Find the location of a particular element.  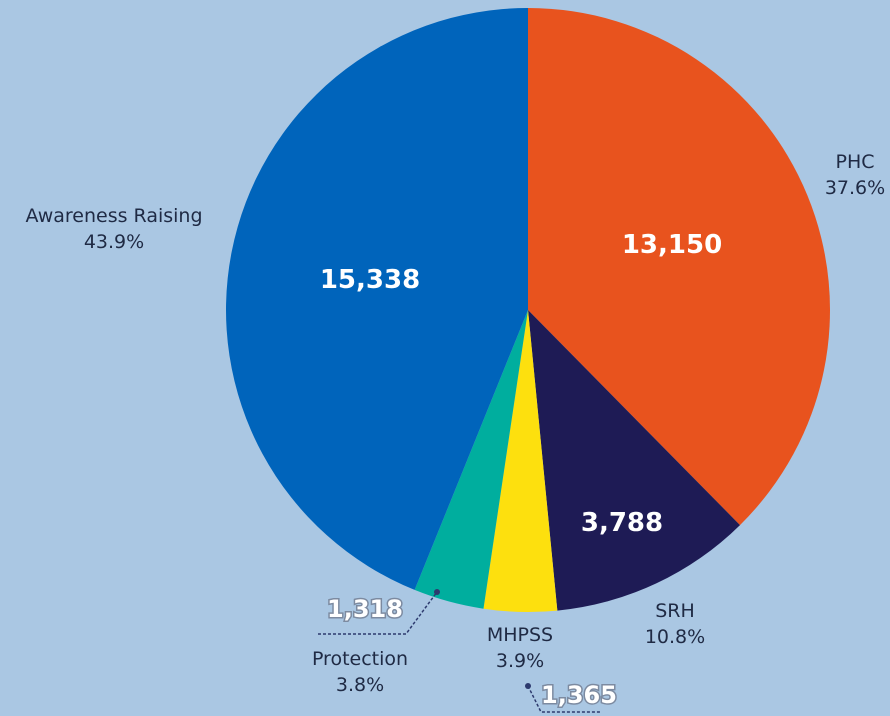

leader-lines is located at coordinates (459, 651).